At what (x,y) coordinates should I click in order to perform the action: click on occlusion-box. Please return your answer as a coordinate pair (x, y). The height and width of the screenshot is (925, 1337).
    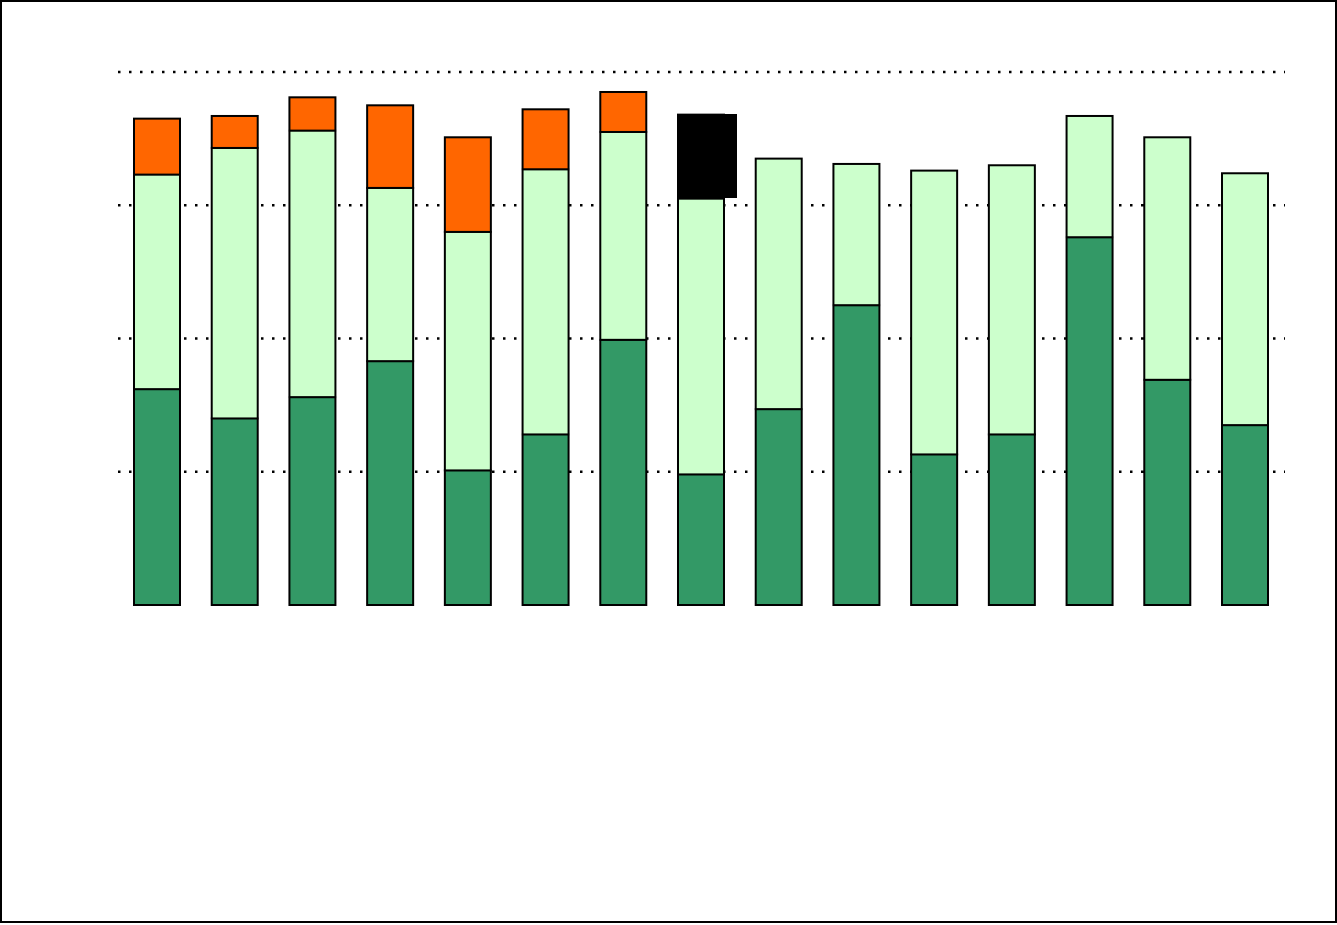
    Looking at the image, I should click on (707, 156).